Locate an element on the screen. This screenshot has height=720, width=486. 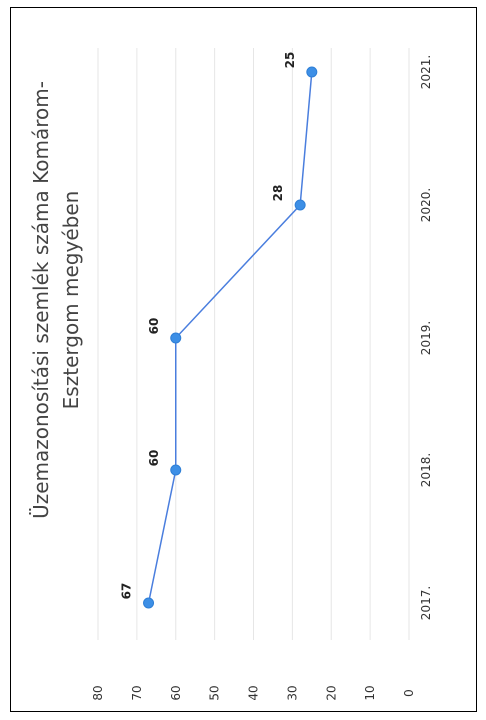
x-tick-label: 2018. is located at coordinates (426, 470).